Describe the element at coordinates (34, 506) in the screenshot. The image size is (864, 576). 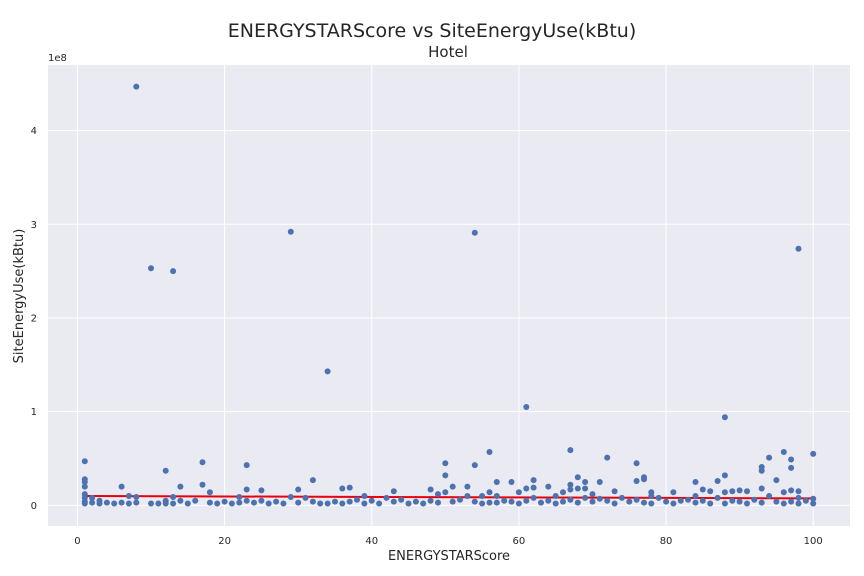
I see `y-tick-label: 0` at that location.